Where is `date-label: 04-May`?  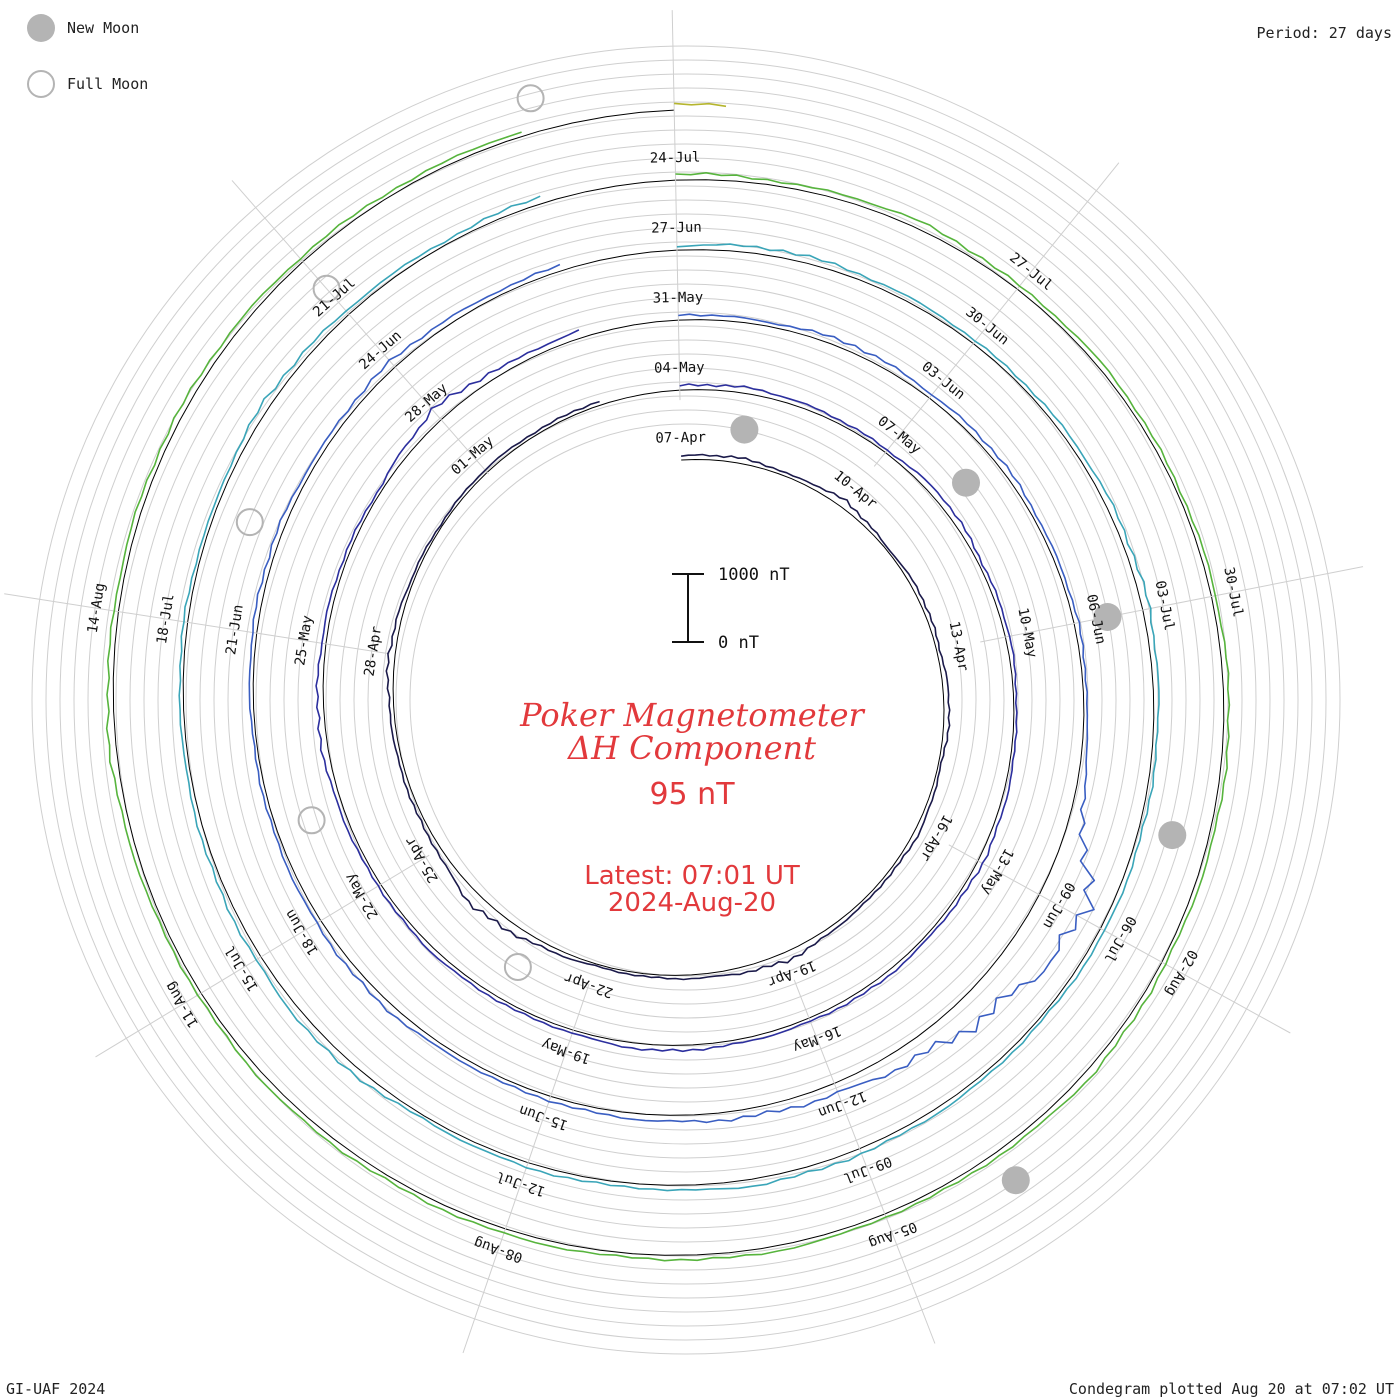 date-label: 04-May is located at coordinates (679, 368).